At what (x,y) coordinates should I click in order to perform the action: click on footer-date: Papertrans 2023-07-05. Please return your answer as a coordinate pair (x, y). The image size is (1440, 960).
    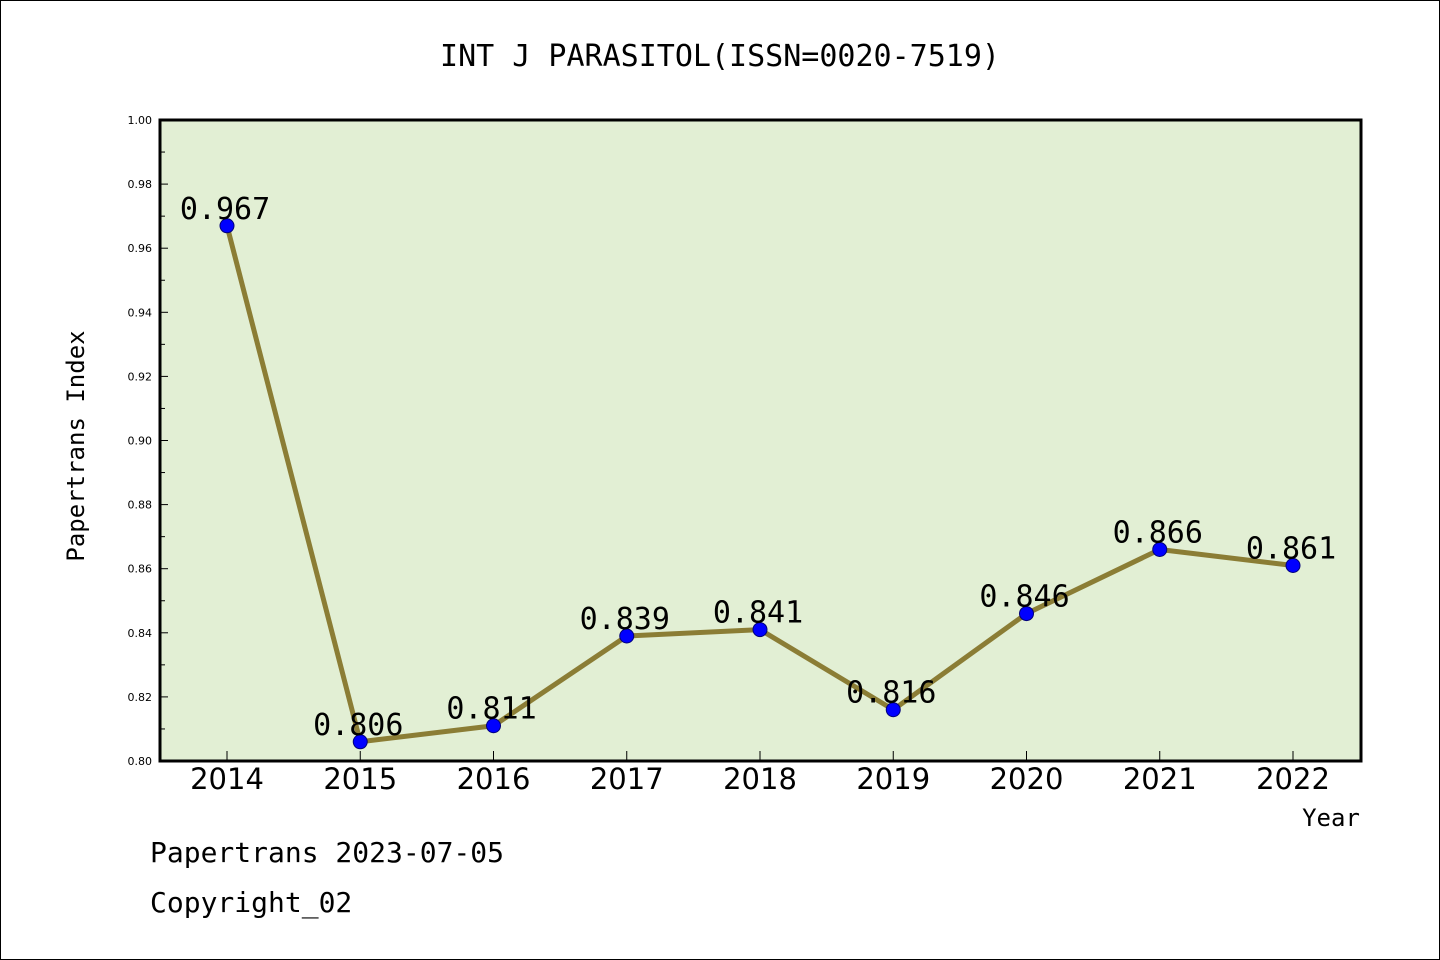
    Looking at the image, I should click on (327, 852).